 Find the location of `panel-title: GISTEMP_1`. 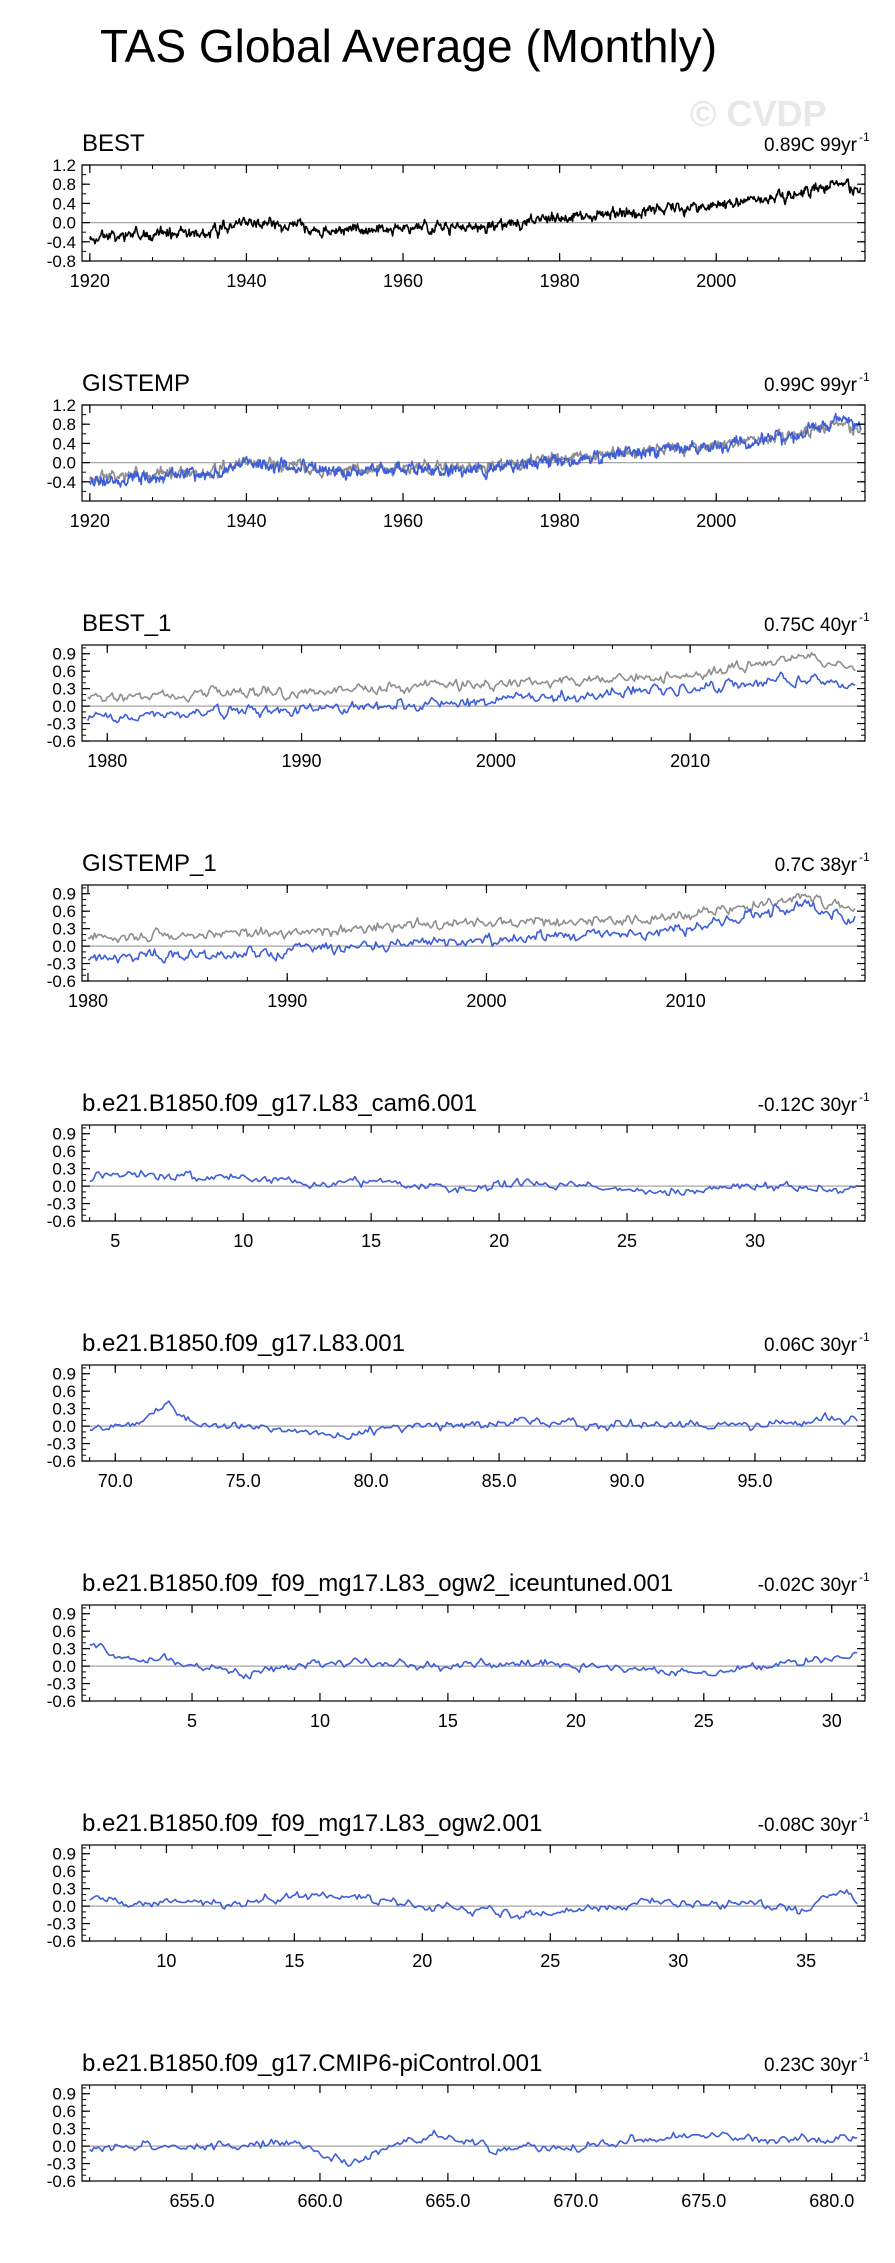

panel-title: GISTEMP_1 is located at coordinates (149, 863).